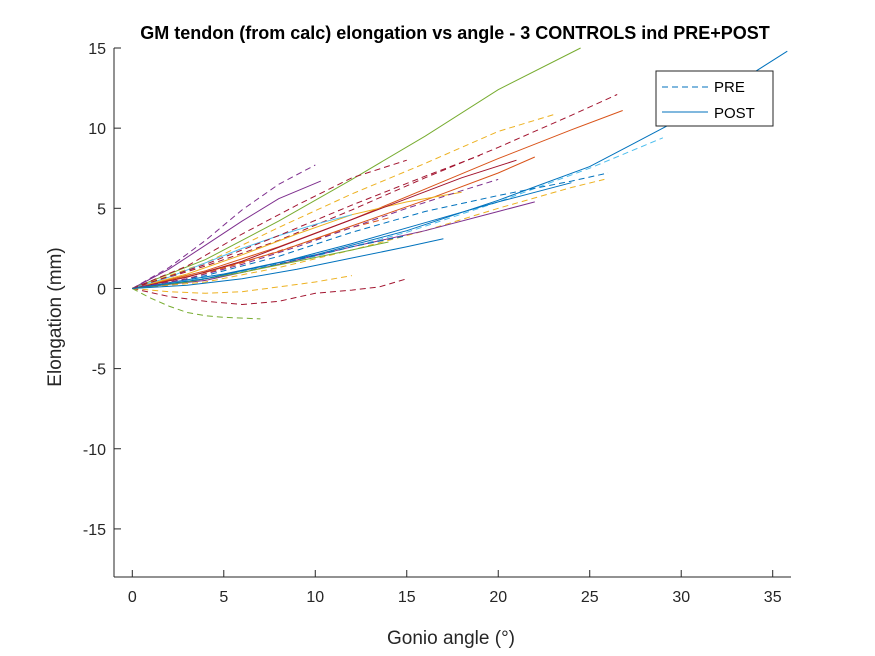 This screenshot has height=656, width=875. What do you see at coordinates (498, 597) in the screenshot?
I see `x-tick-label: 20` at bounding box center [498, 597].